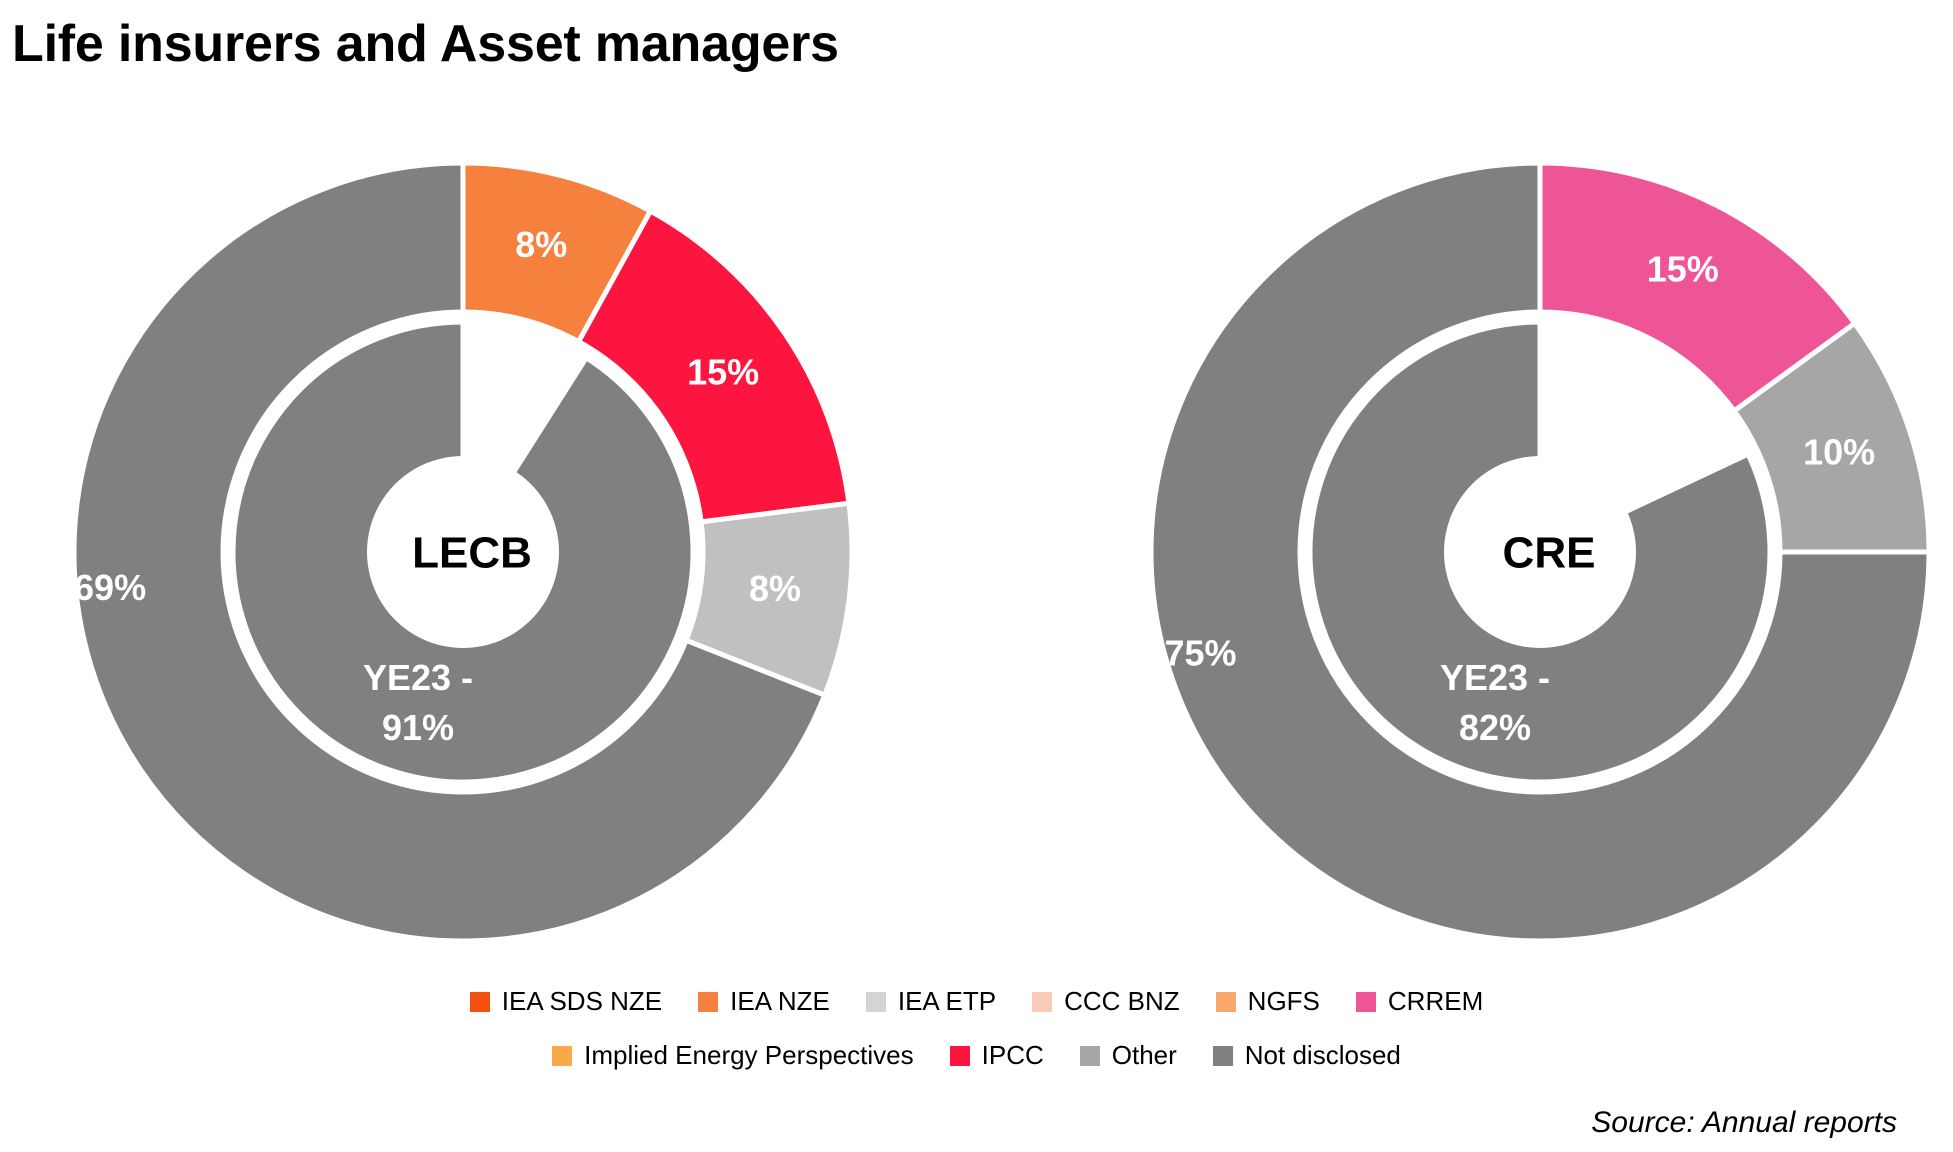 Image resolution: width=1953 pixels, height=1152 pixels. Describe the element at coordinates (110, 587) in the screenshot. I see `outer-slice-label: 69%` at that location.